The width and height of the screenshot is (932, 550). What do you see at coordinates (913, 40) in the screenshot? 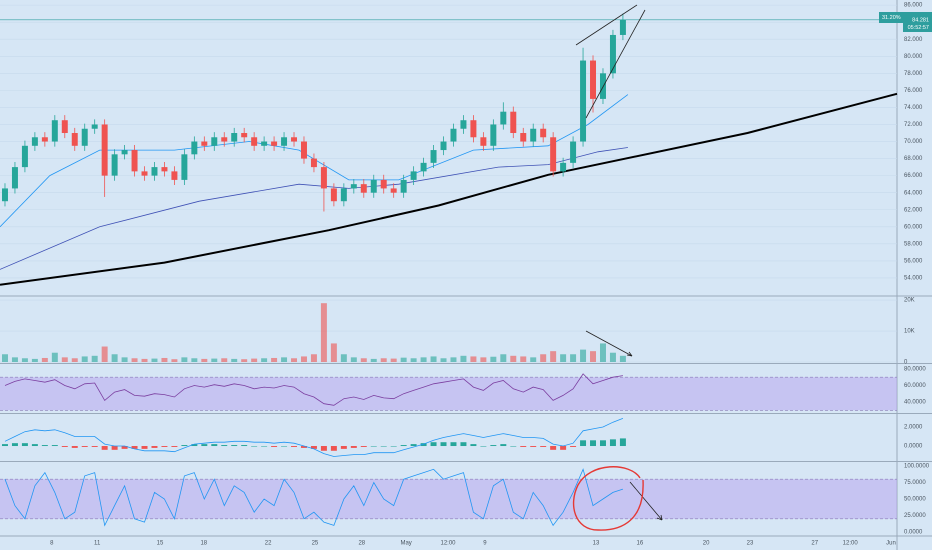
I see `y-tick-label: 82.000` at bounding box center [913, 40].